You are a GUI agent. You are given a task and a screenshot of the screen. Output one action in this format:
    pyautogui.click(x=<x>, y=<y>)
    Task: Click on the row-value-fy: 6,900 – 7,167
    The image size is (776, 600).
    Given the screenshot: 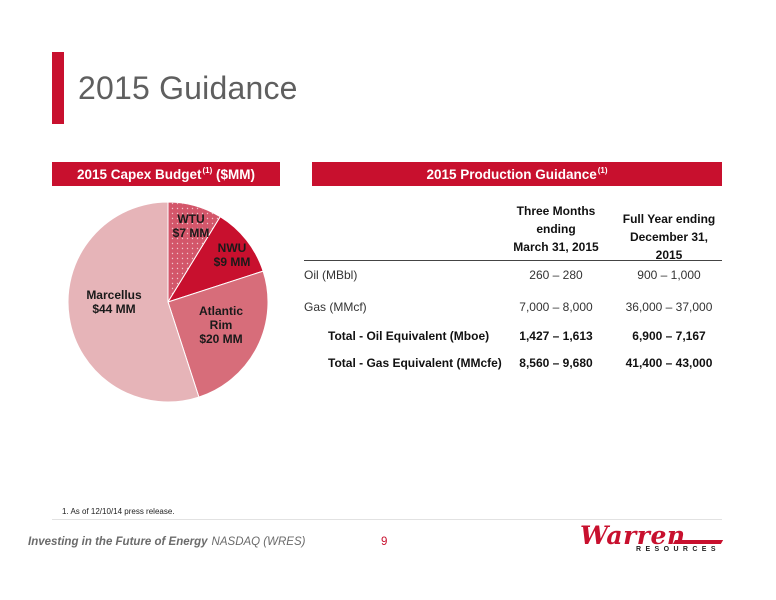 What is the action you would take?
    pyautogui.click(x=669, y=336)
    